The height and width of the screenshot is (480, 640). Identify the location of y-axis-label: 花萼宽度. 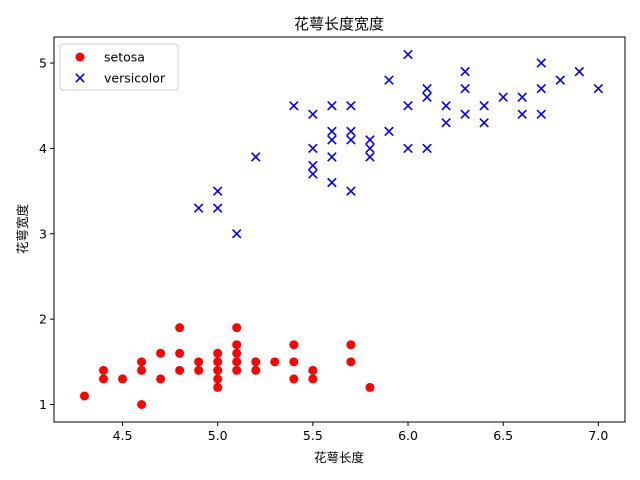
(22, 229).